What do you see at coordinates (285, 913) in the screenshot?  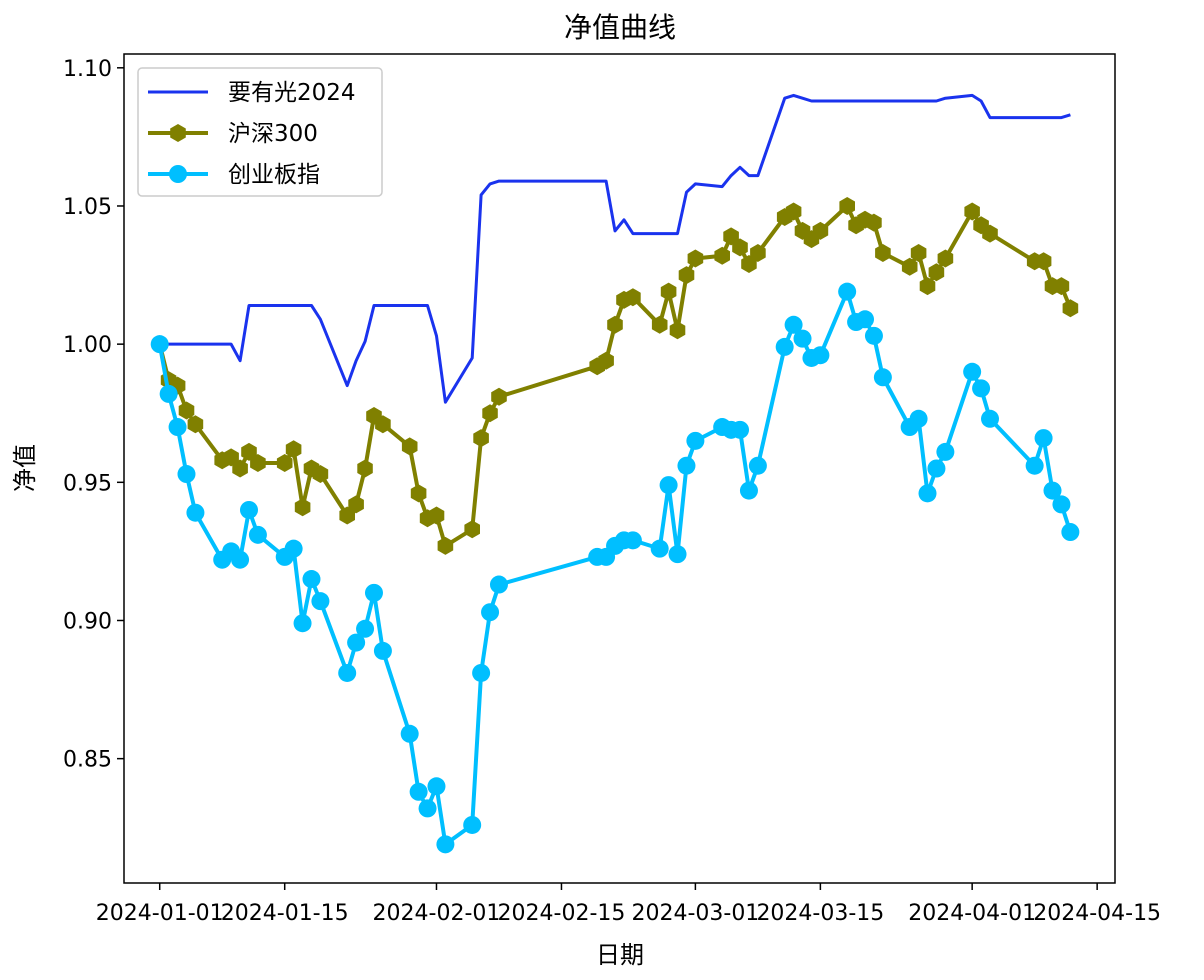 I see `x-tick-label: 2024-01-15` at bounding box center [285, 913].